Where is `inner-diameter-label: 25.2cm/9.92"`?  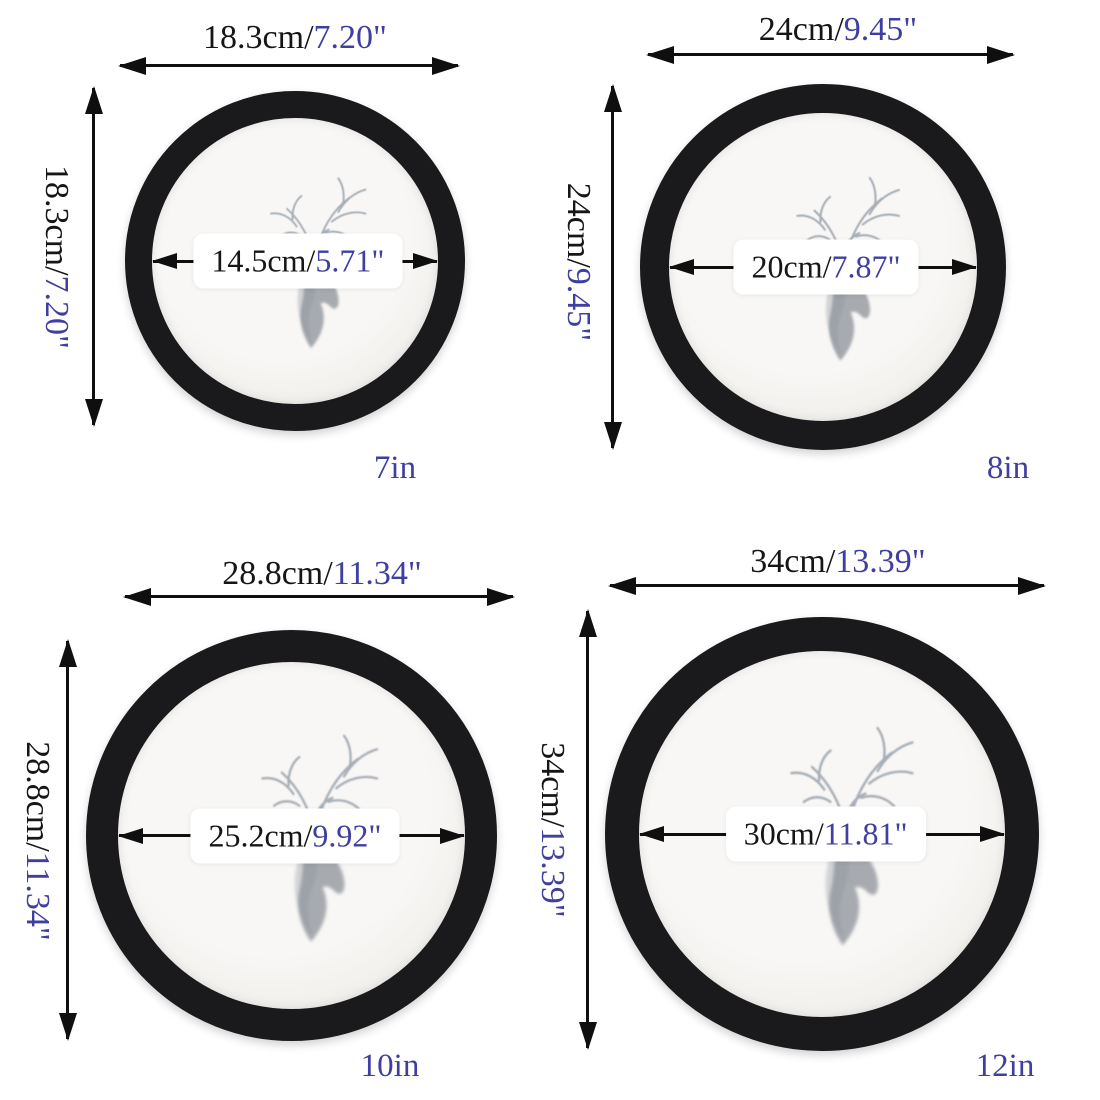 inner-diameter-label: 25.2cm/9.92" is located at coordinates (295, 835).